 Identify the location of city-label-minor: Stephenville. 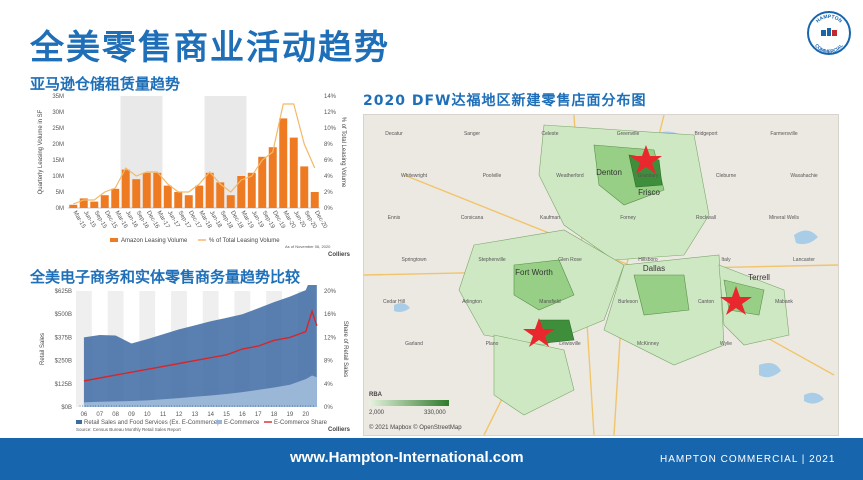
(491, 260).